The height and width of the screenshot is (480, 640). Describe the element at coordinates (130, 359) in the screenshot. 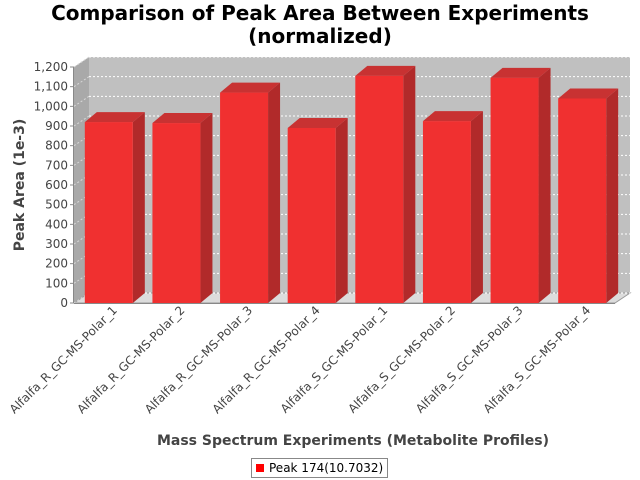

I see `x-tick-label-1: Alfalfa_R_GC-MS-Polar_2` at that location.